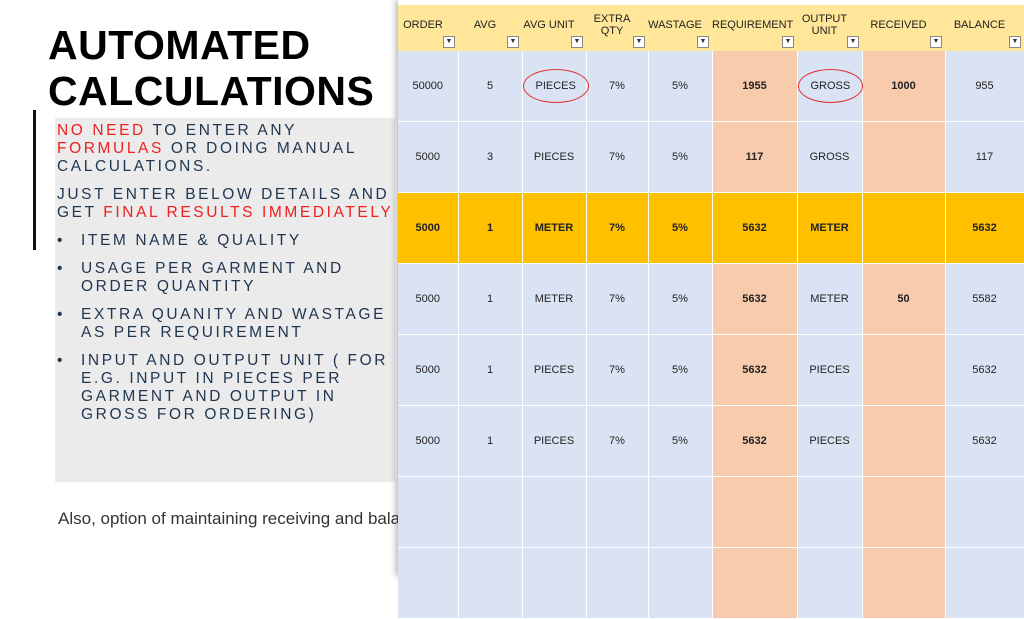 Image resolution: width=1024 pixels, height=619 pixels. Describe the element at coordinates (490, 86) in the screenshot. I see `table-cell: 5` at that location.